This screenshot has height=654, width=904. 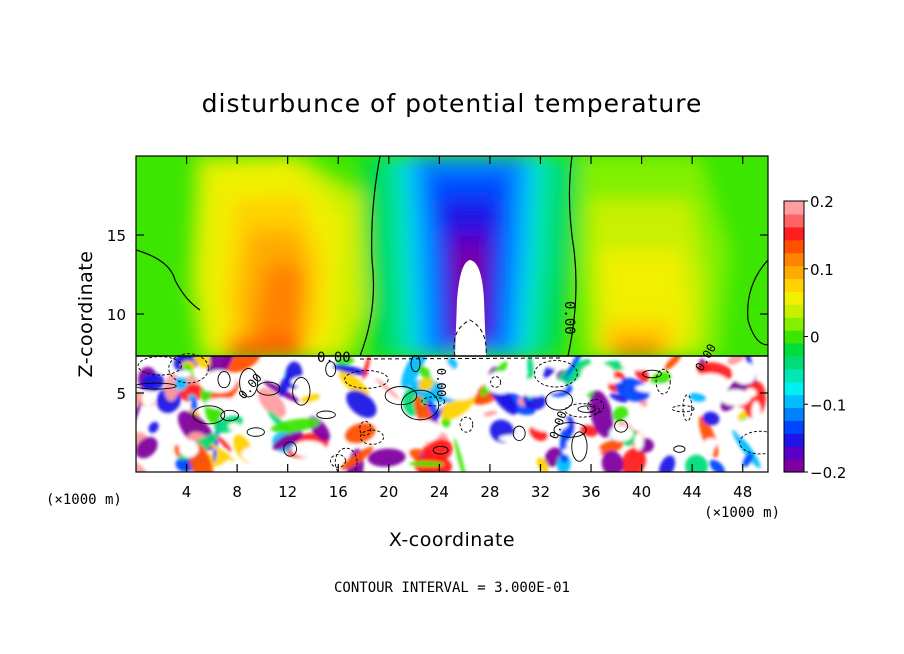 I want to click on colorbar-tick-label: 0, so click(x=815, y=338).